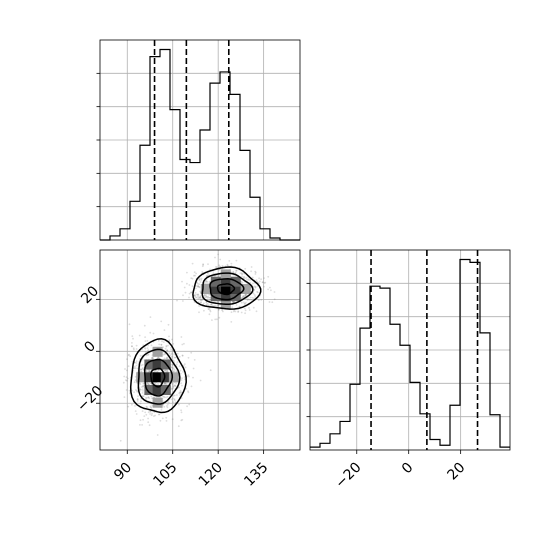 This screenshot has height=550, width=550. Describe the element at coordinates (123, 472) in the screenshot. I see `x-tick-label: 90` at that location.